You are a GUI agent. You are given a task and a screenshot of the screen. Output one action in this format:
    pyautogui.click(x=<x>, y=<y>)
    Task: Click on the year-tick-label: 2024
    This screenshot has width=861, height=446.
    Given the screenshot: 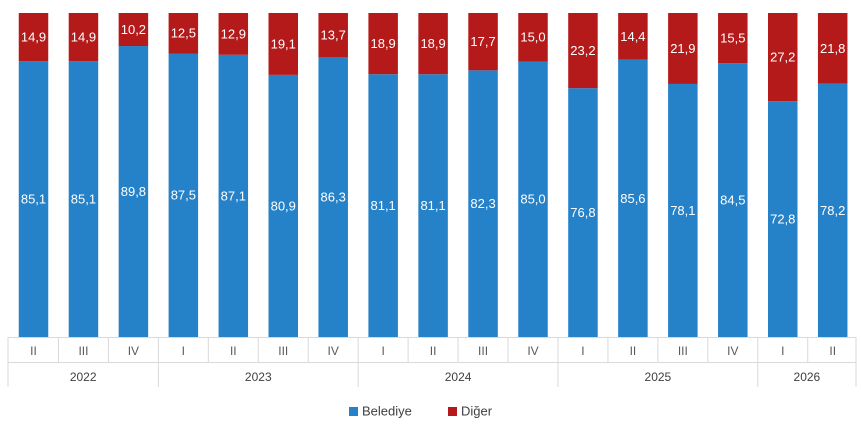 What is the action you would take?
    pyautogui.click(x=458, y=377)
    